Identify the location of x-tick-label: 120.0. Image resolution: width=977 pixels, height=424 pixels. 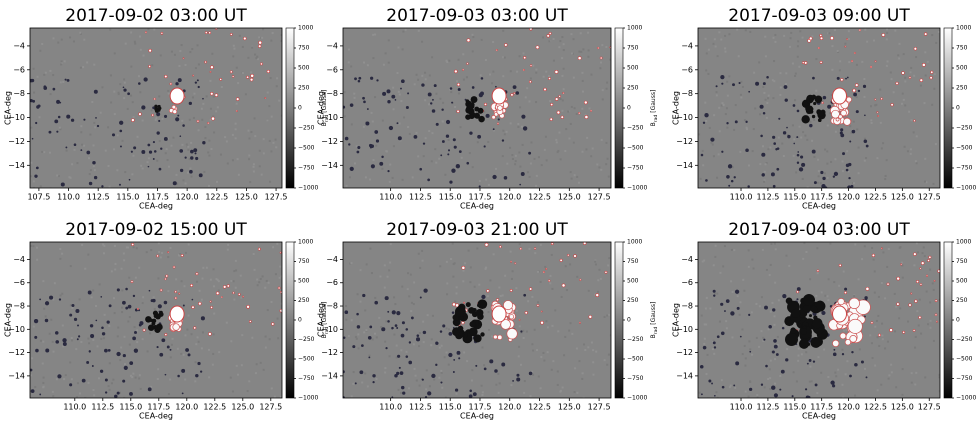
(187, 197).